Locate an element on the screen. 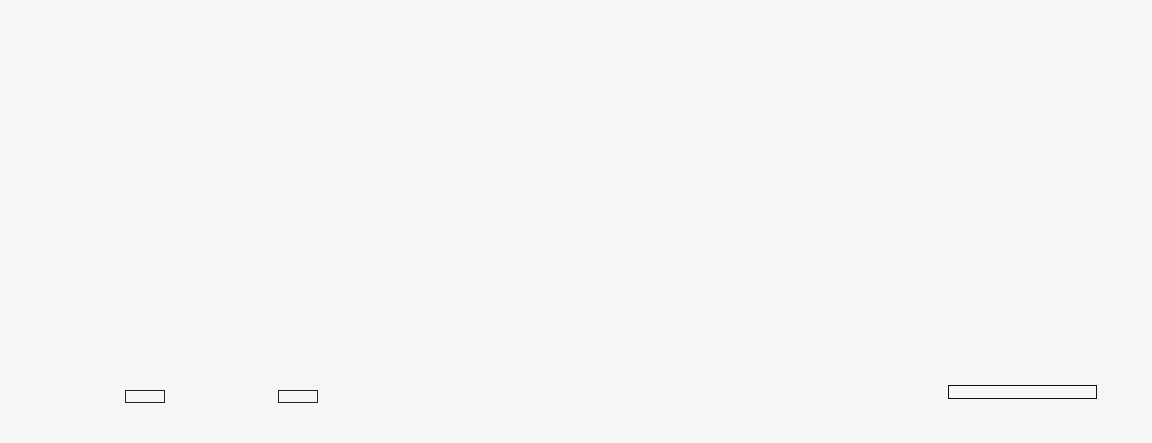 The width and height of the screenshot is (1152, 443). showers-legend-swatch is located at coordinates (298, 396).